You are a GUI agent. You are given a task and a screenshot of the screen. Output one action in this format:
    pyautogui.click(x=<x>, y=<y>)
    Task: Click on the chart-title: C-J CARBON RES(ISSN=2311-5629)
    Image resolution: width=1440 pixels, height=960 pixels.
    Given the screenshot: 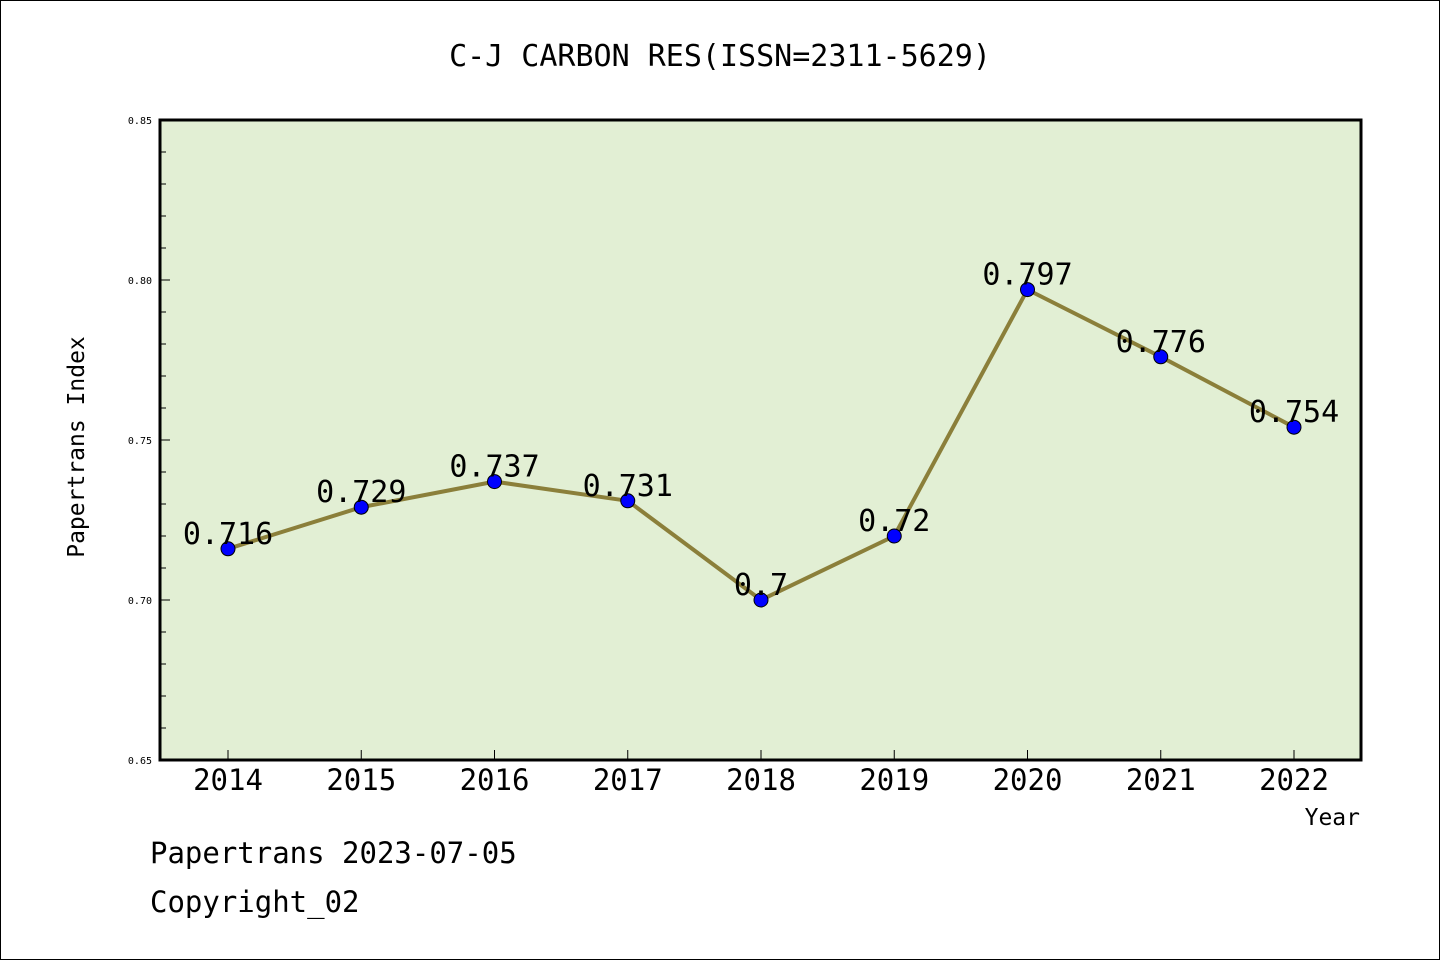 What is the action you would take?
    pyautogui.click(x=720, y=56)
    